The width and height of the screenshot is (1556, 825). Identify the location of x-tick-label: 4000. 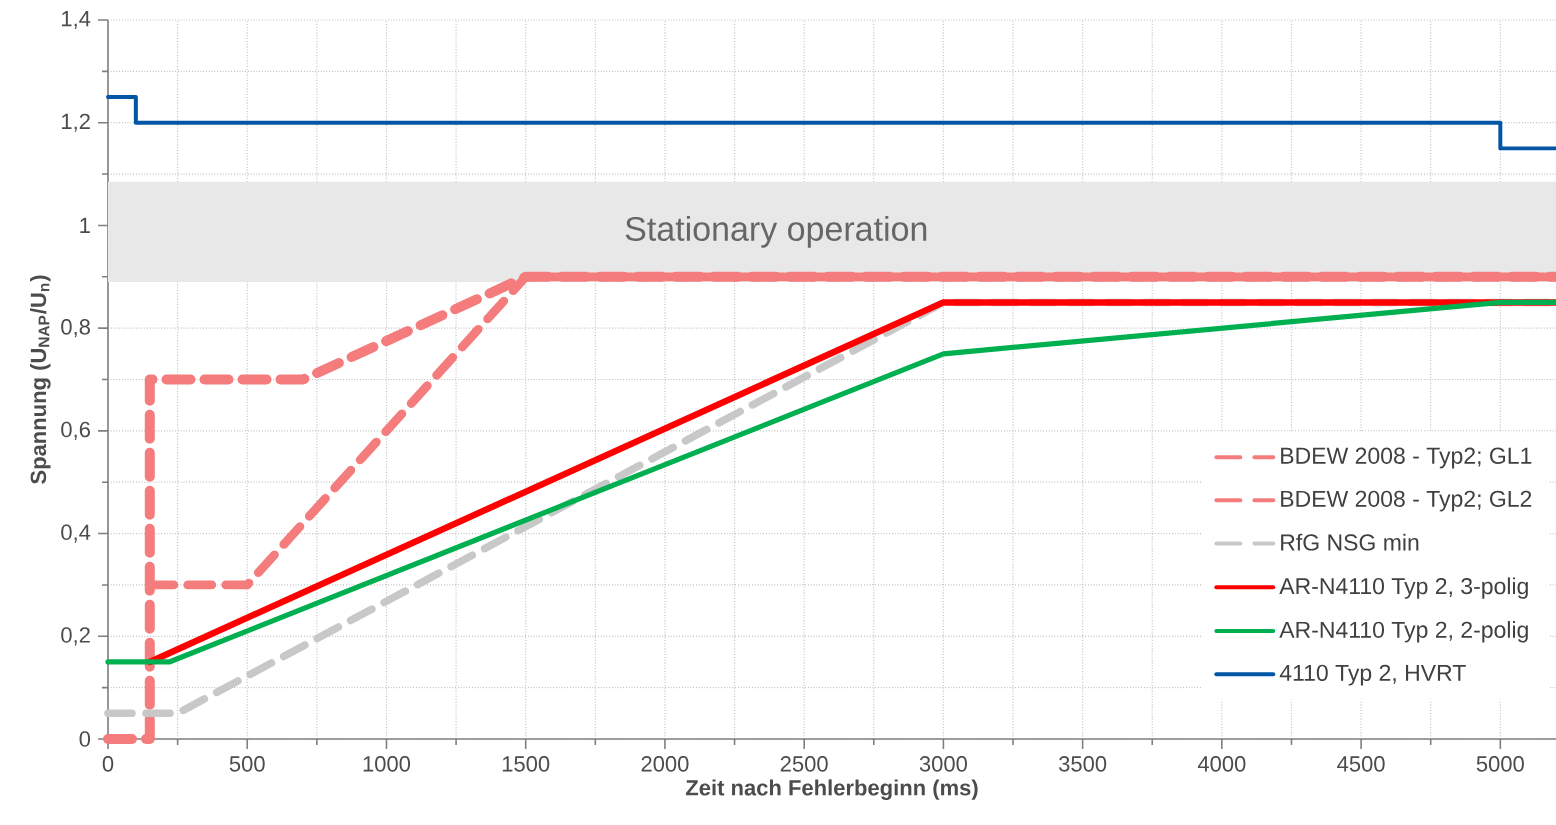
(1221, 764).